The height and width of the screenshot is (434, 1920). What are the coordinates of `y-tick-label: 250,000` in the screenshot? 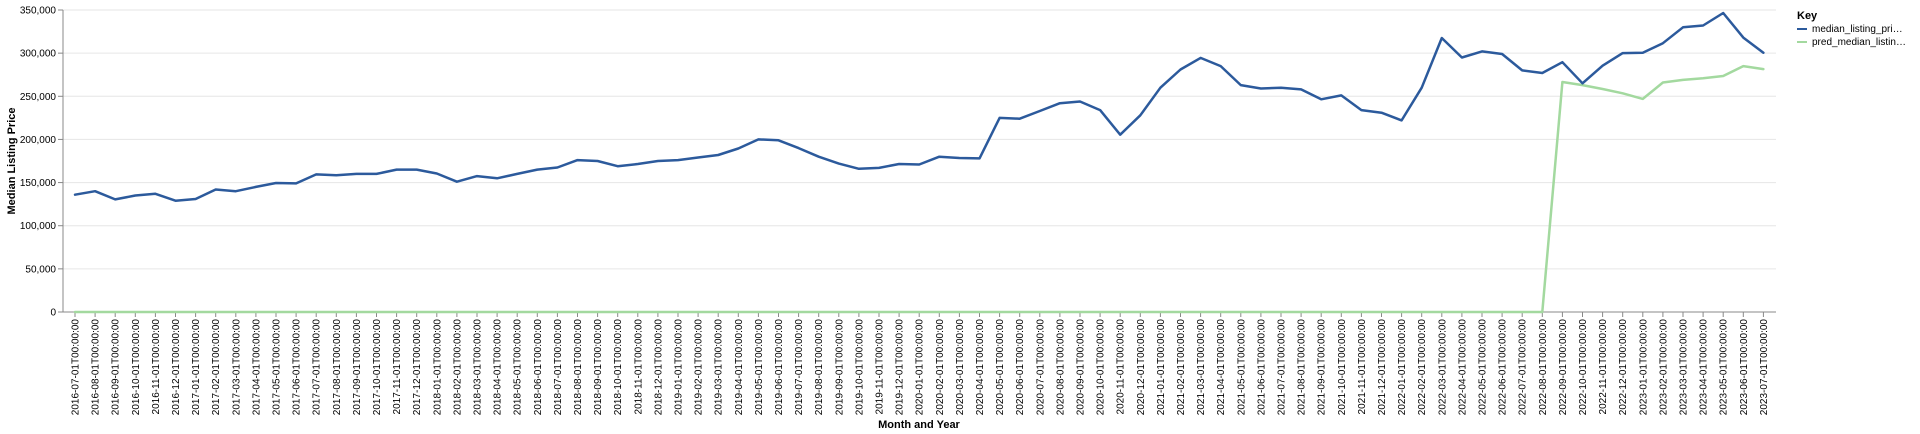 It's located at (38, 97).